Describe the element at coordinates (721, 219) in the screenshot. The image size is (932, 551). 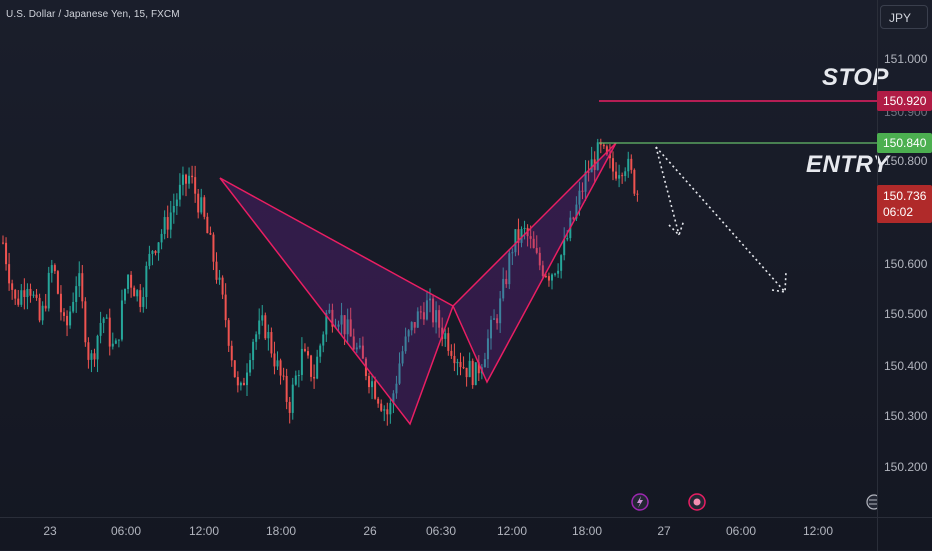
I see `projection-arrows` at that location.